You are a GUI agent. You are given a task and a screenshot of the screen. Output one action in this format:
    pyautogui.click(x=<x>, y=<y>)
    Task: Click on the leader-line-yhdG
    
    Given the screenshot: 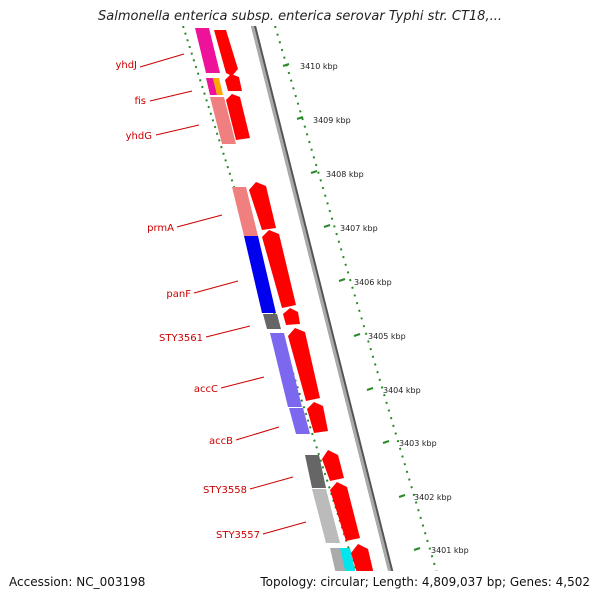 What is the action you would take?
    pyautogui.click(x=177, y=130)
    